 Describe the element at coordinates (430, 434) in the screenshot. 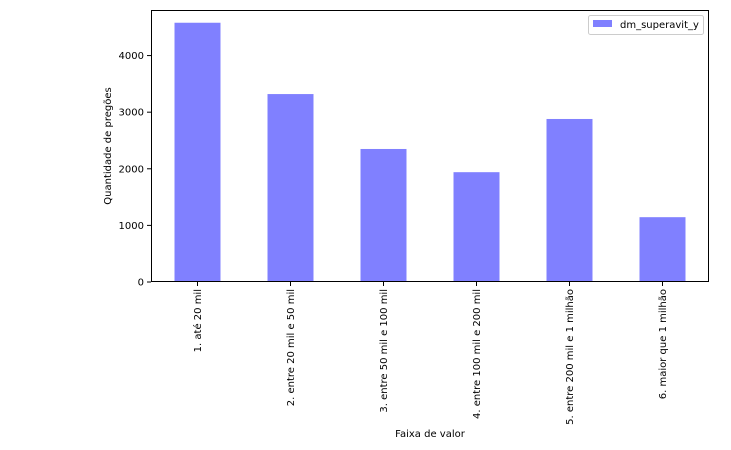

I see `x-axis-label: Faixa de valor` at that location.